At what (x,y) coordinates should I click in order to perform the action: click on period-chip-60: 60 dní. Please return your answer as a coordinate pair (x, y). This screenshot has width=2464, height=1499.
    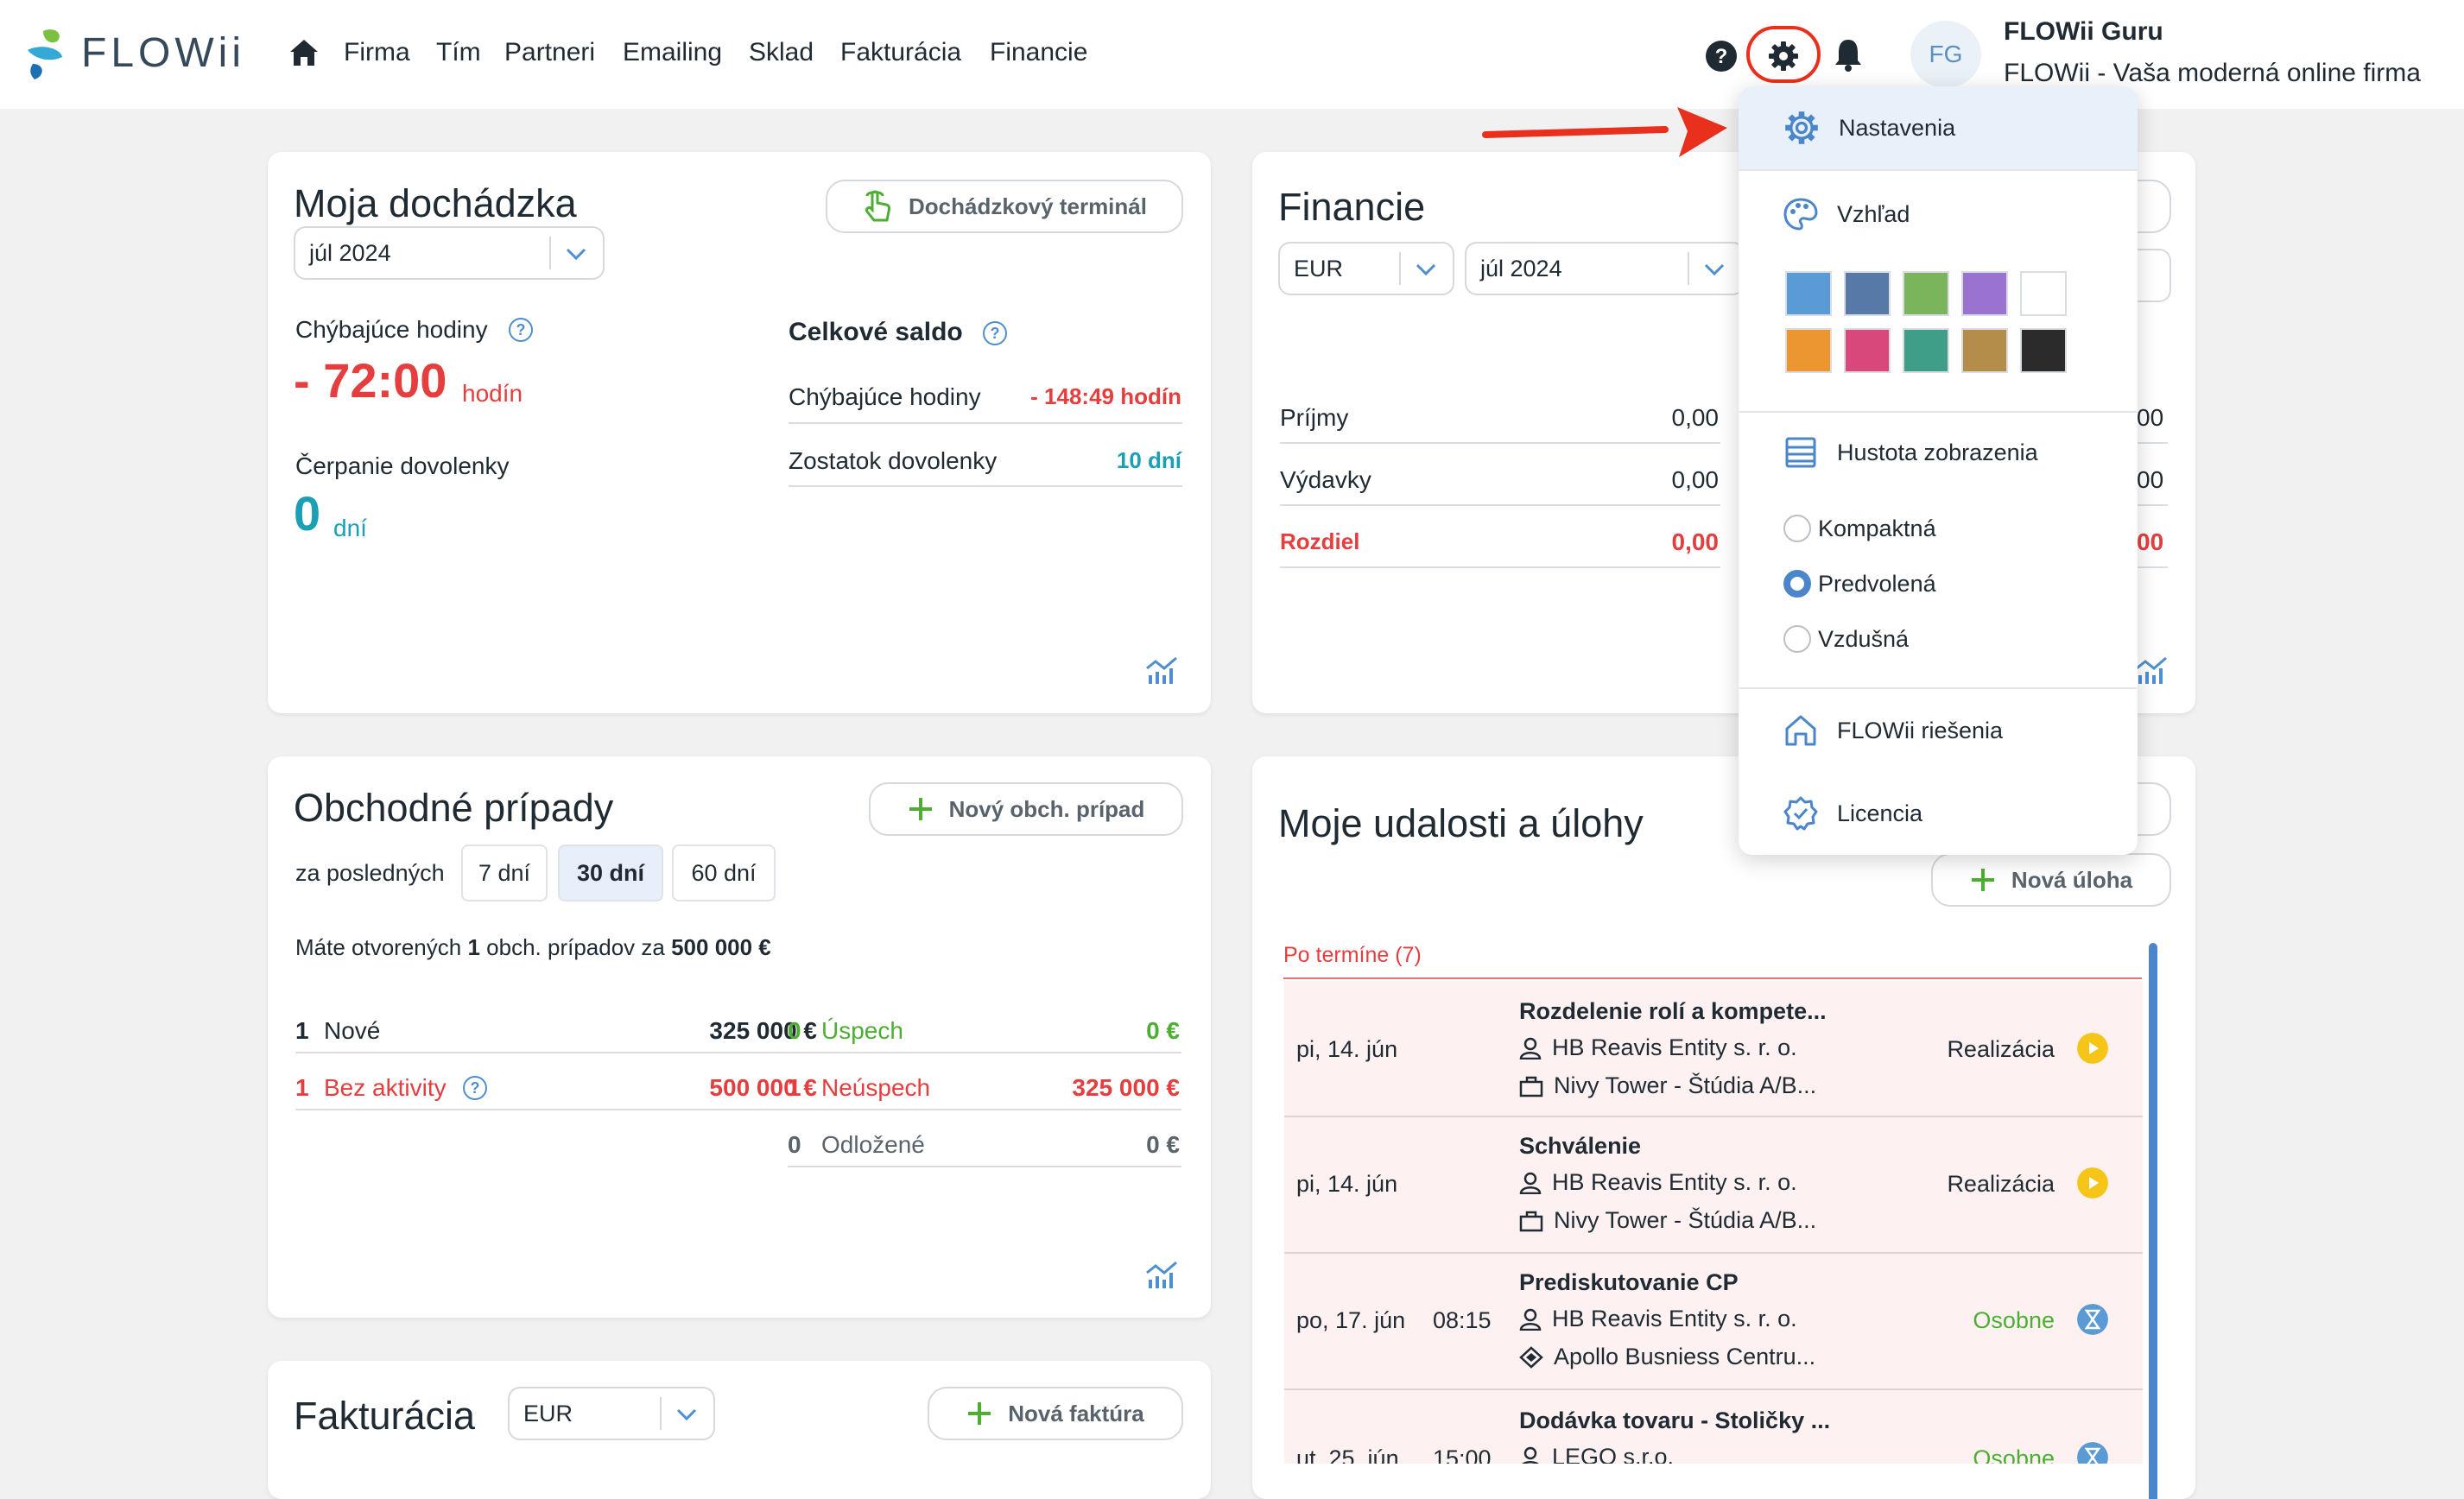
    Looking at the image, I should click on (724, 873).